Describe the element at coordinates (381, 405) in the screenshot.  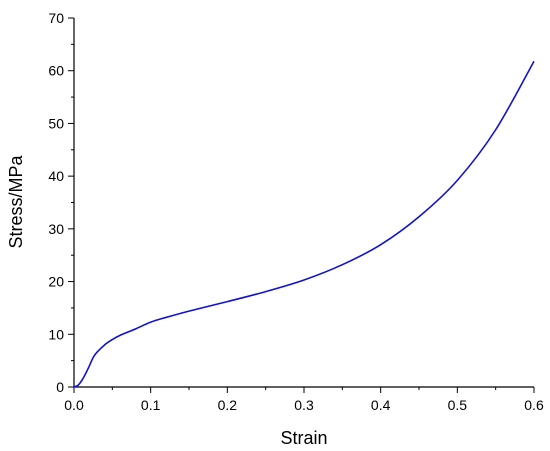
I see `x-tick-label: 0.4` at that location.